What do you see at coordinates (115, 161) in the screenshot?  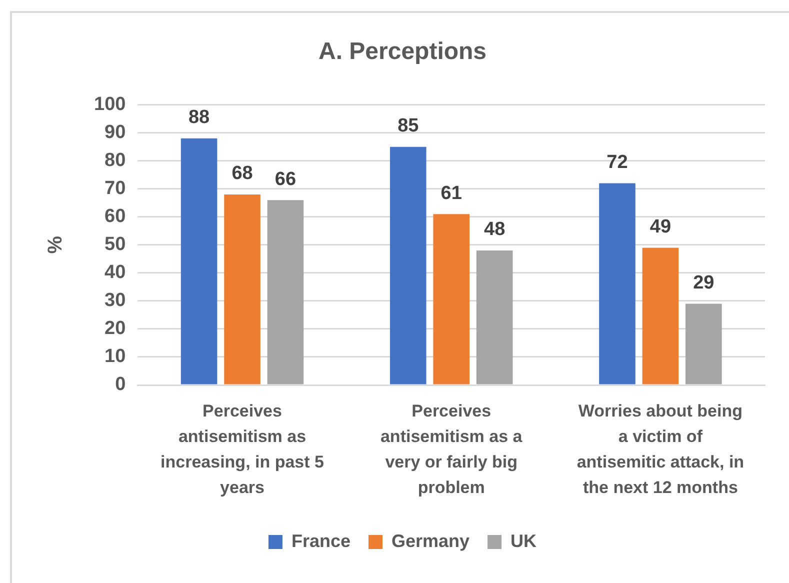 I see `y-tick-label: 80` at bounding box center [115, 161].